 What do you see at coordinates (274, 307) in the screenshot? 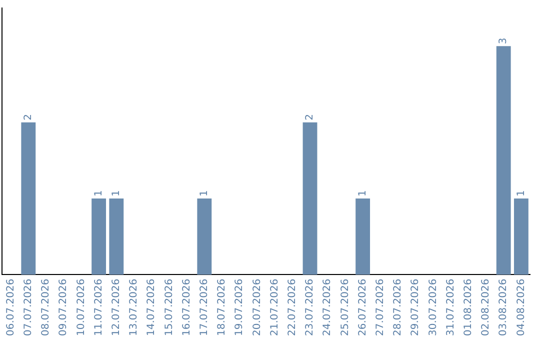
I see `x-tick-label: 21.07.2026` at bounding box center [274, 307].